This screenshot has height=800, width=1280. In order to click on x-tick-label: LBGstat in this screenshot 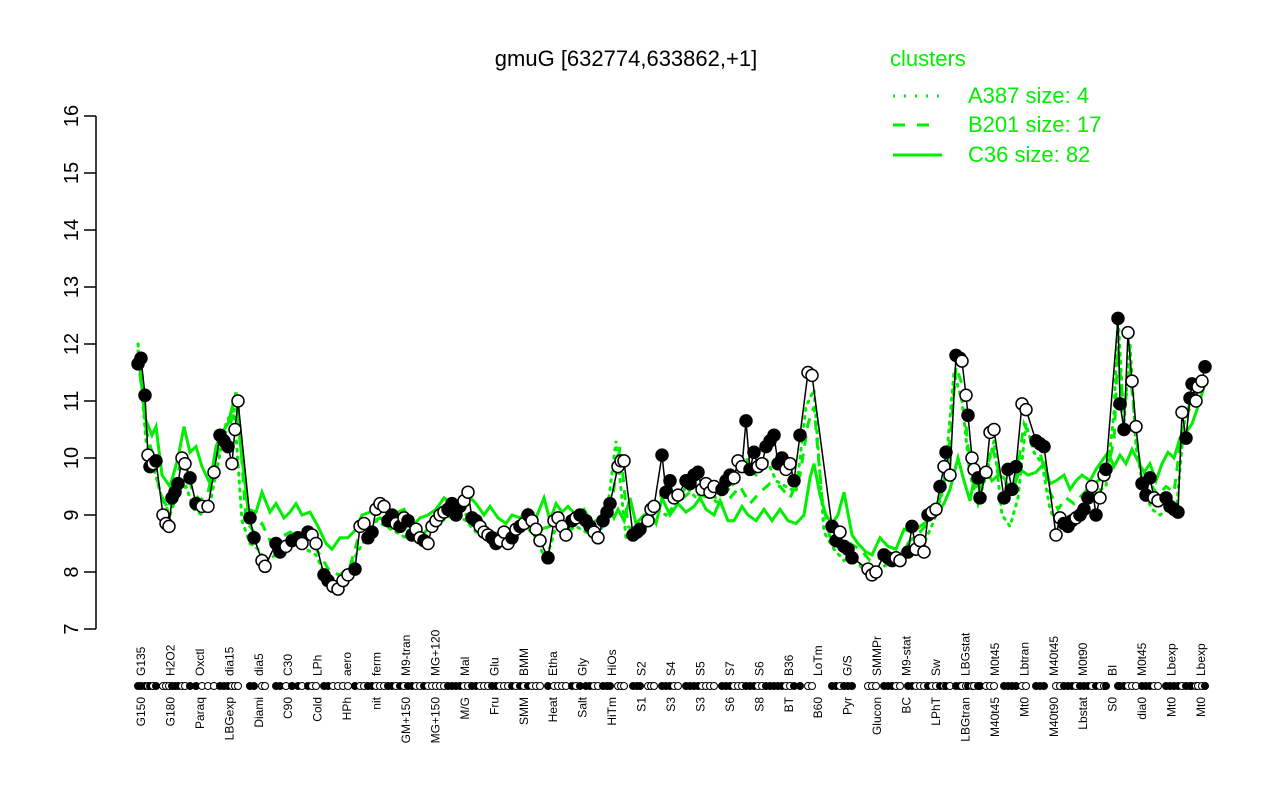, I will do `click(965, 654)`.